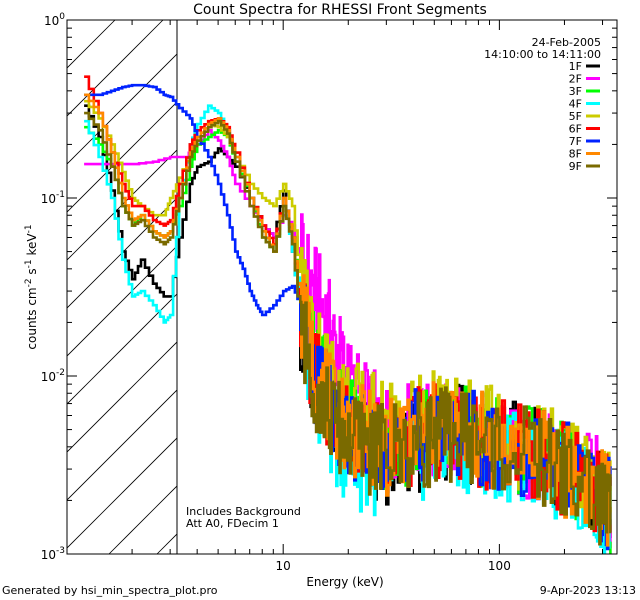  What do you see at coordinates (53, 287) in the screenshot?
I see `y-tick-labels: 10⁻³ 10⁻² 10⁻¹ 10⁰` at bounding box center [53, 287].